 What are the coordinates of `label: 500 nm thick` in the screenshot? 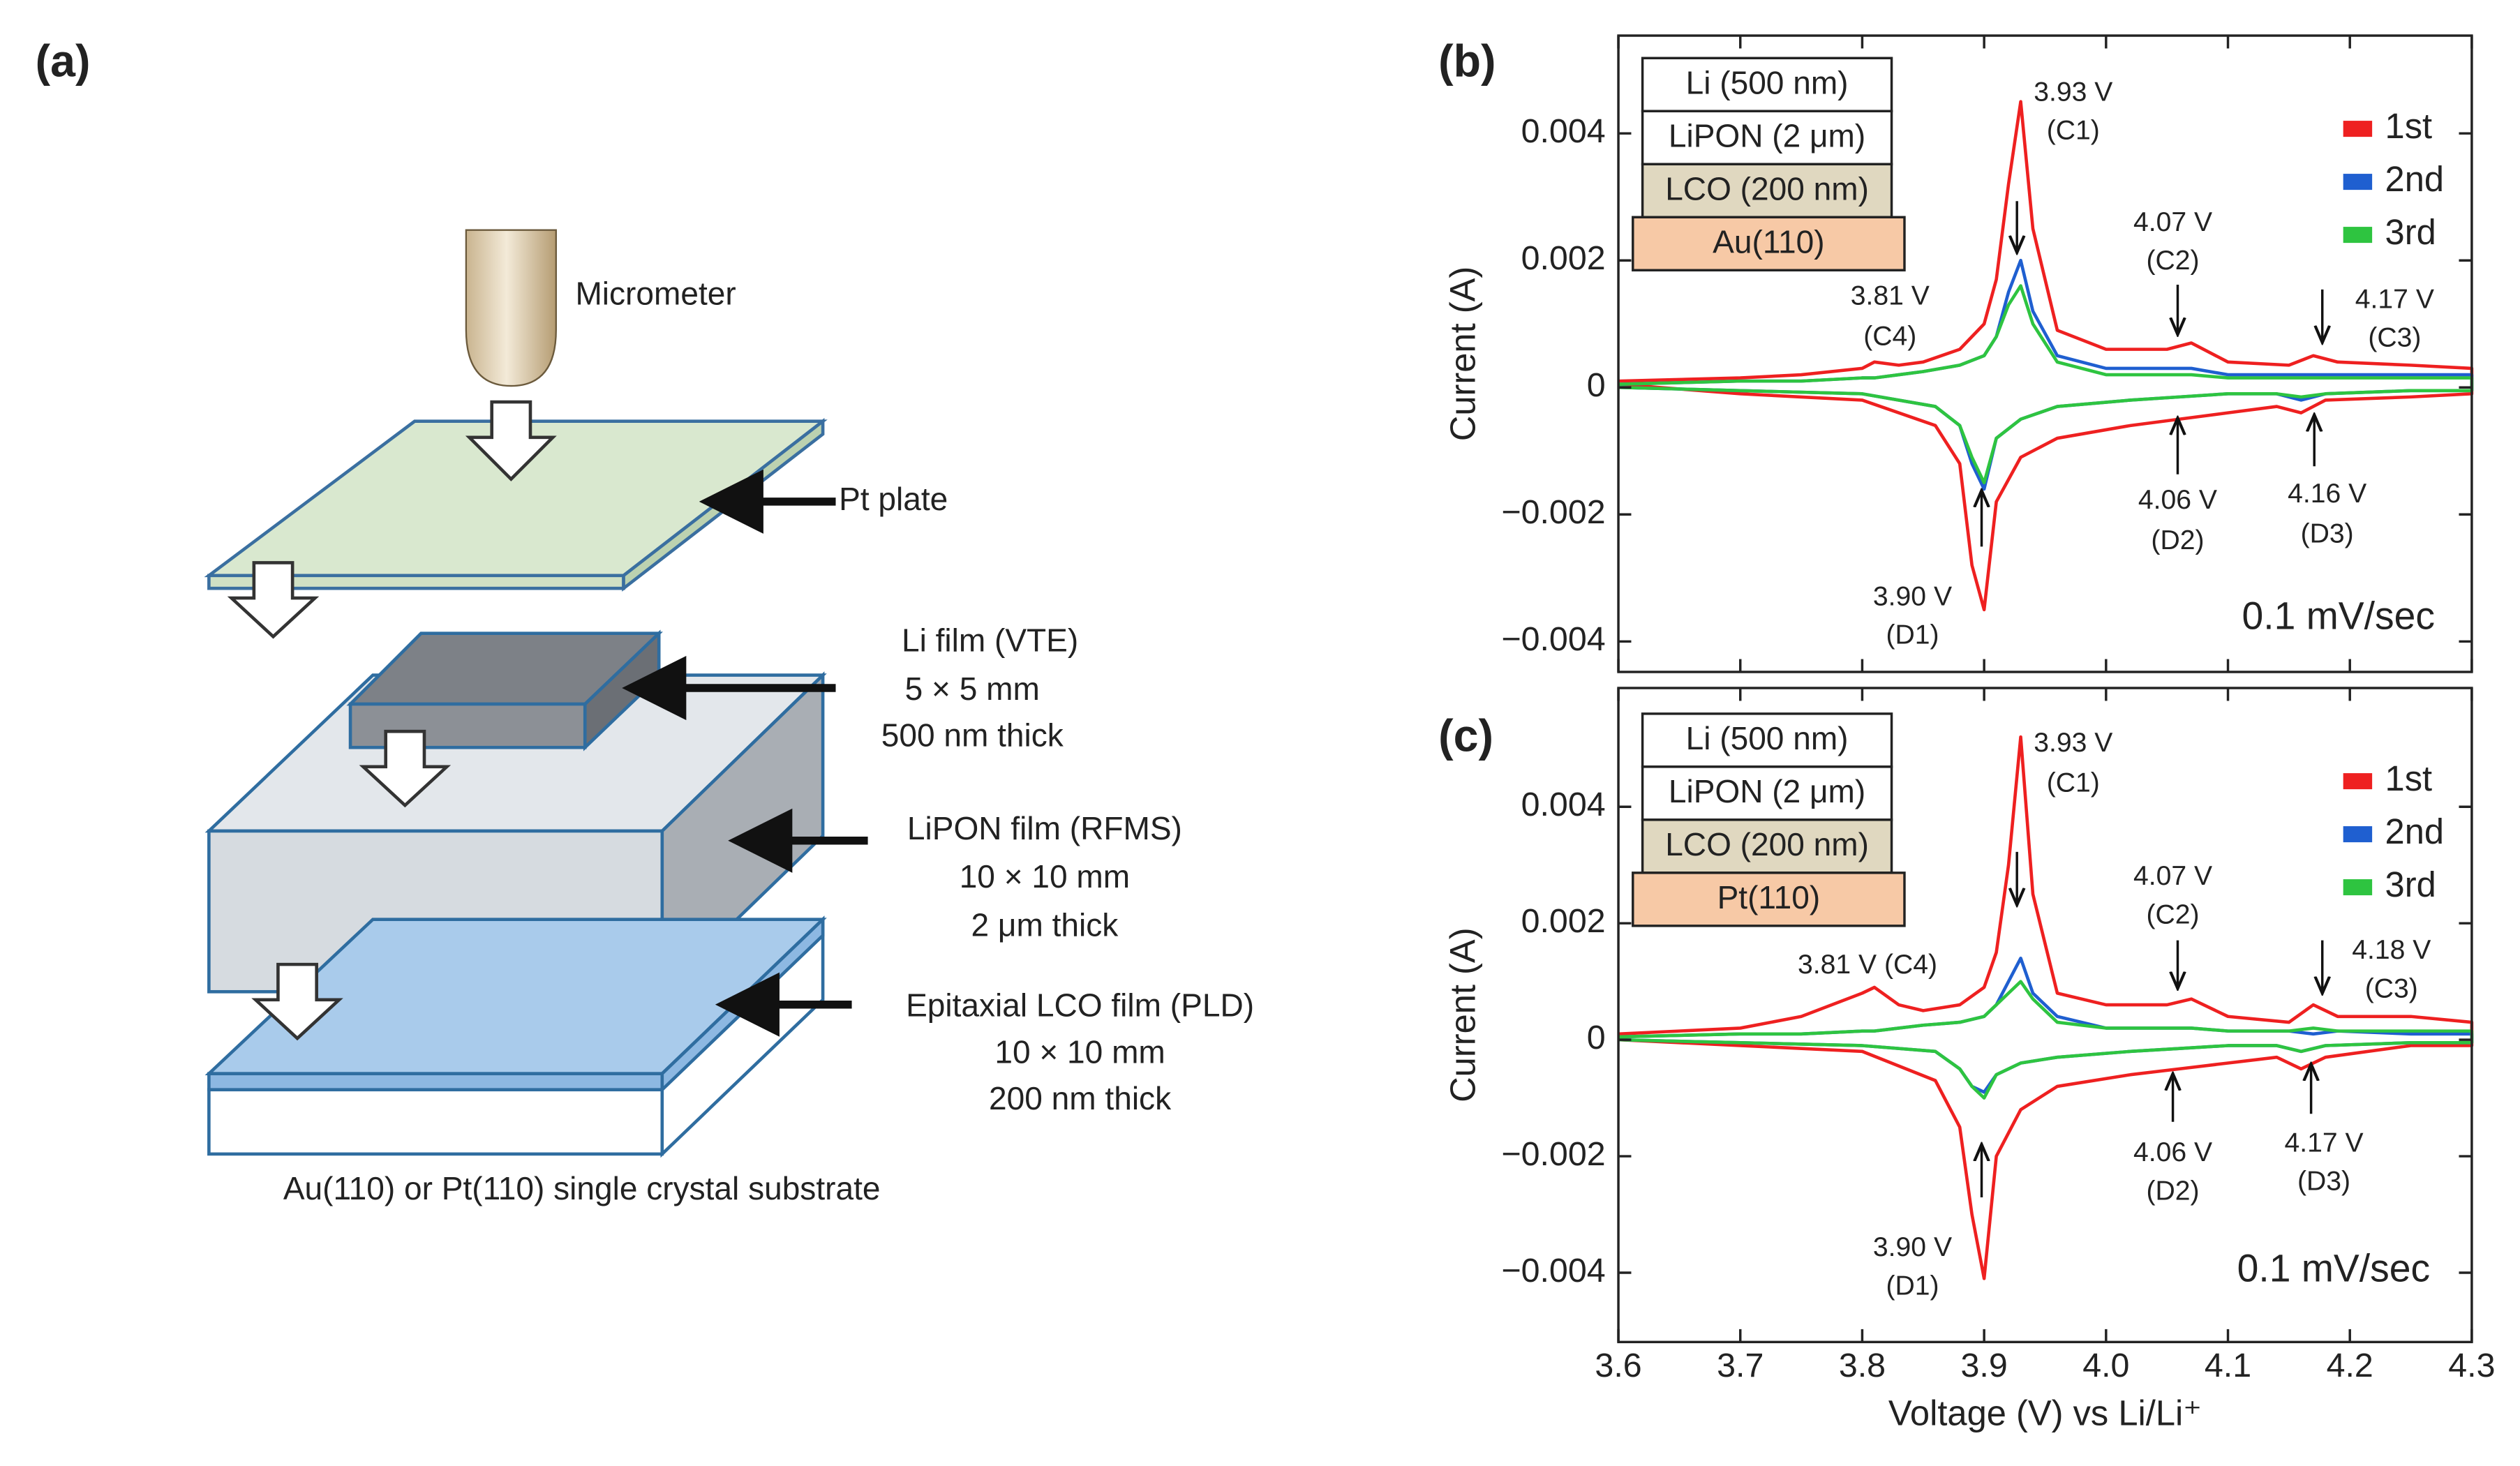 It's located at (972, 735).